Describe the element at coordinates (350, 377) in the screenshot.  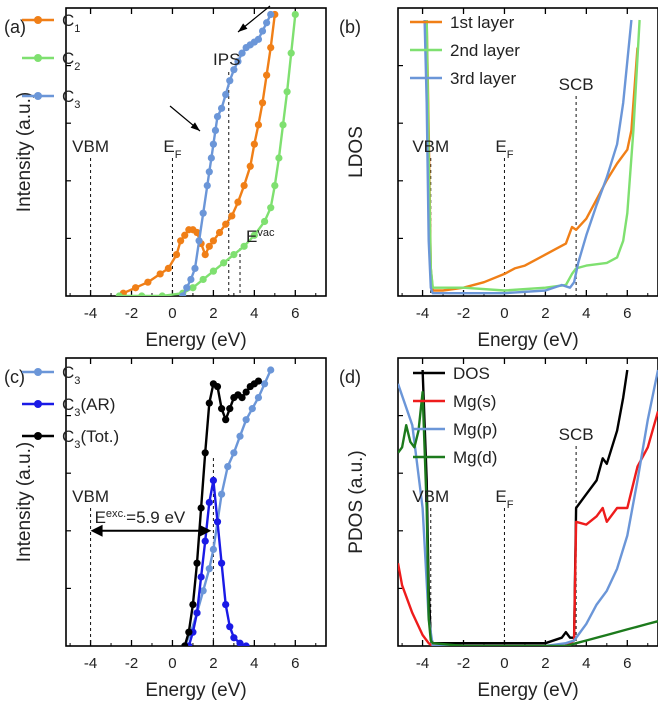
I see `panel-label: (d)` at that location.